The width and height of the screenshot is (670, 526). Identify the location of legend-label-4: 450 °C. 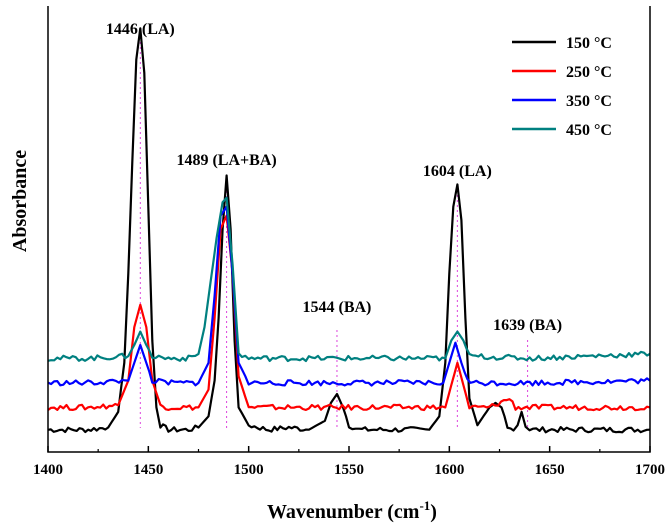
(589, 130).